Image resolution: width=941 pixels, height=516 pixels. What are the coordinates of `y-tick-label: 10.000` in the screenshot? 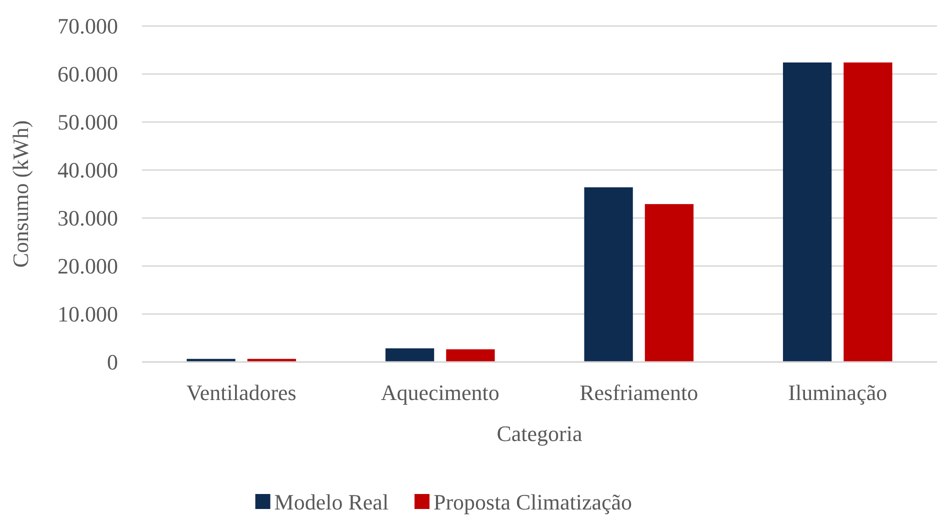 It's located at (88, 314).